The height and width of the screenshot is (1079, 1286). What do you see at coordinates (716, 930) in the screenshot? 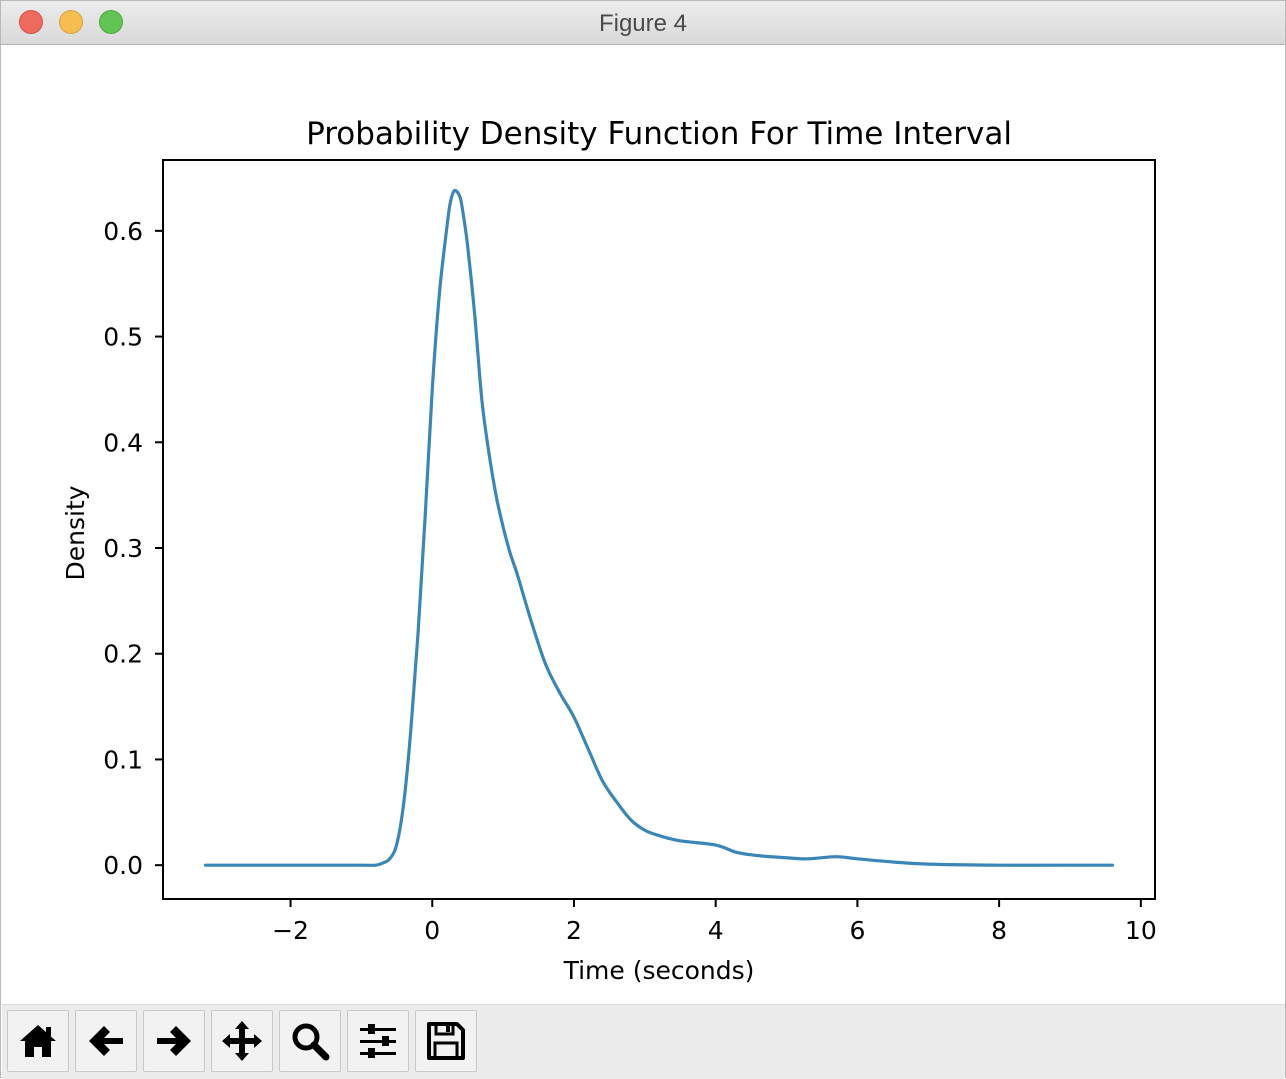
I see `x-tick-label: 4` at bounding box center [716, 930].